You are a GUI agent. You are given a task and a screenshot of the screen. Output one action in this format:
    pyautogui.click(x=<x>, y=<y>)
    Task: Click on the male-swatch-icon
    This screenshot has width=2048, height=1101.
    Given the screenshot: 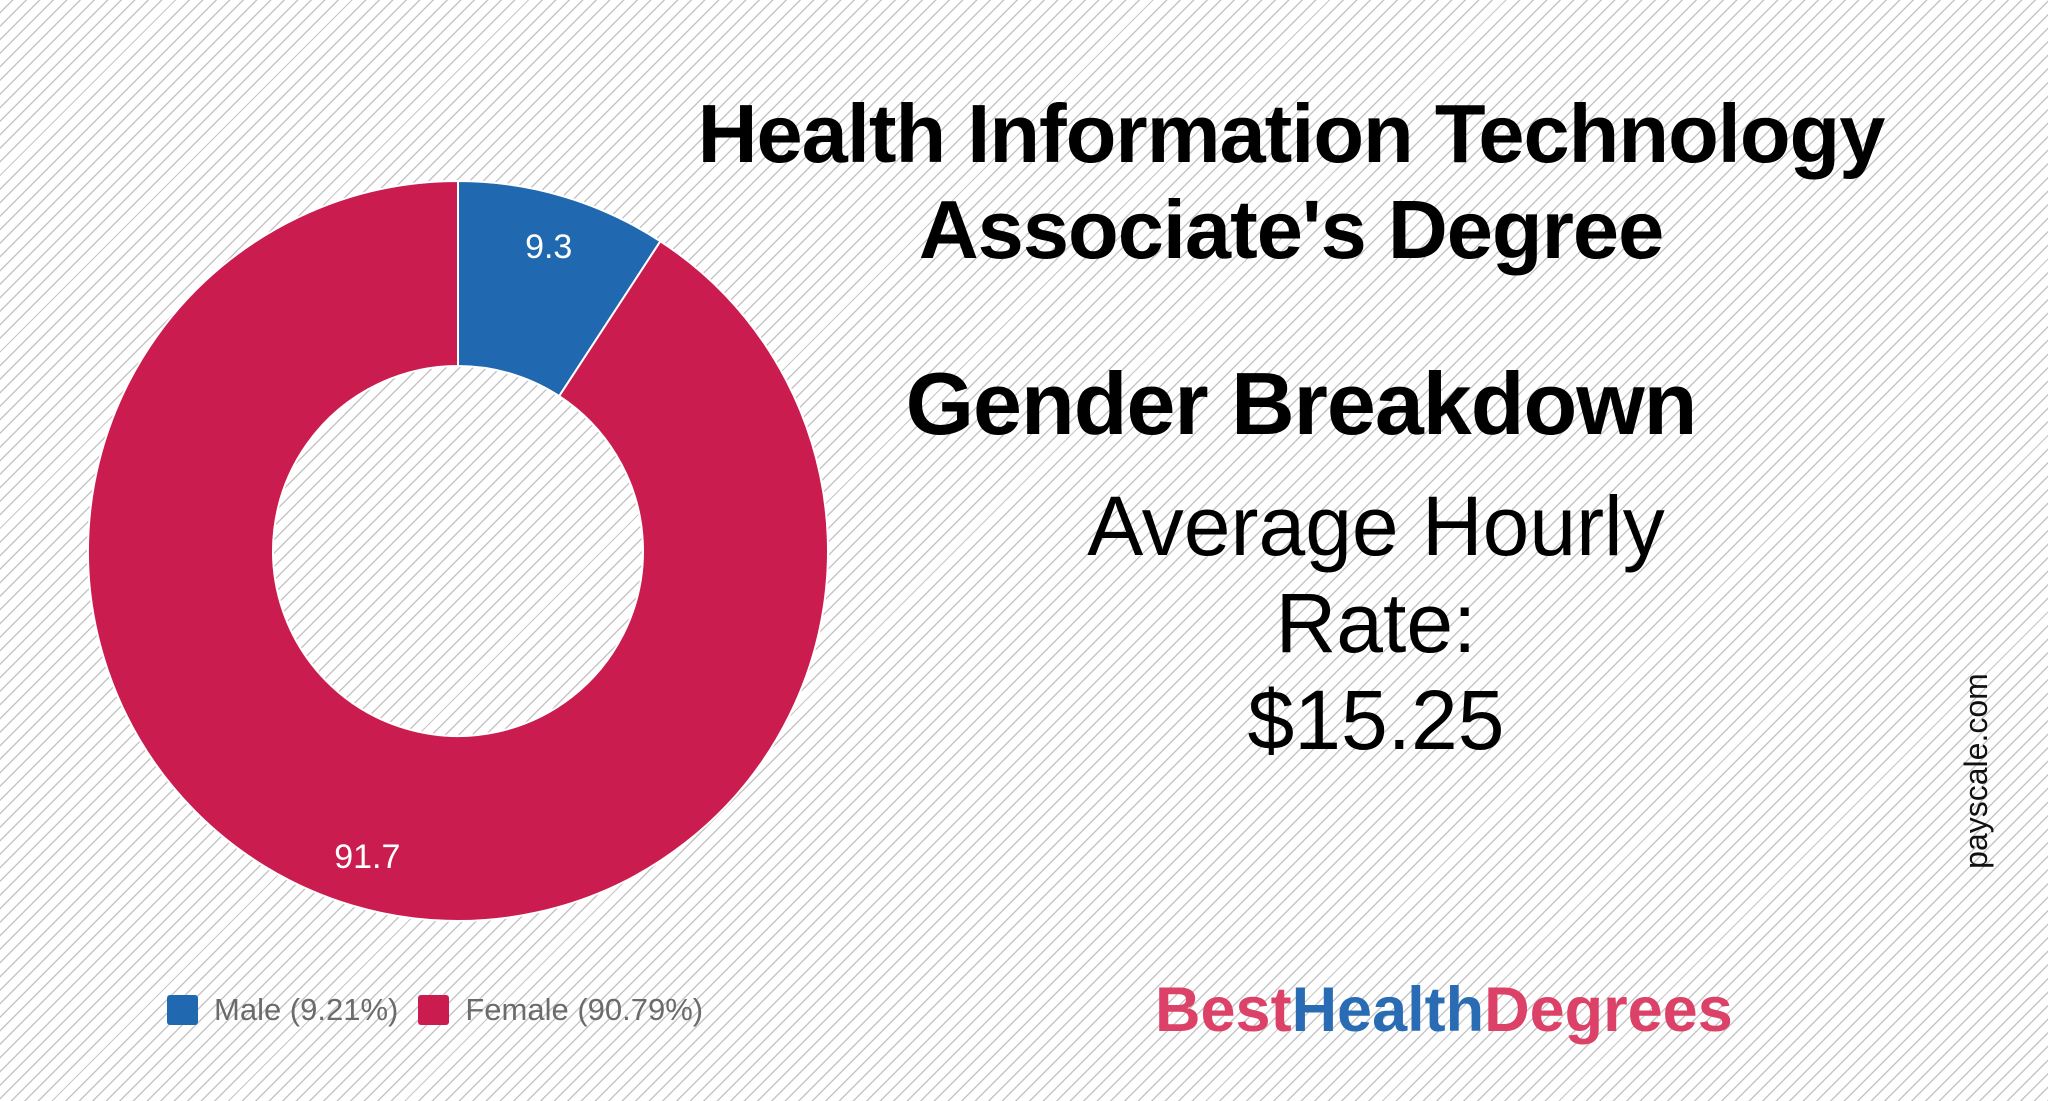 What is the action you would take?
    pyautogui.click(x=182, y=1010)
    